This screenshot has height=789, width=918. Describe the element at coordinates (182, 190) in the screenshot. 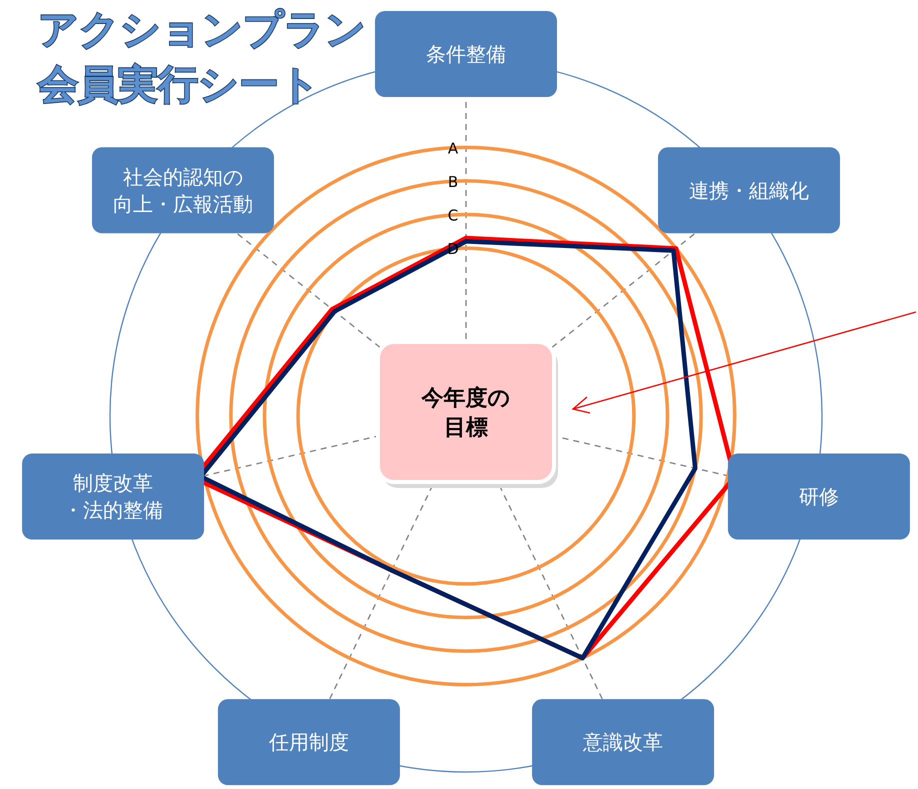

I see `spoke-label: 社会的認知の向上・広報活動` at that location.